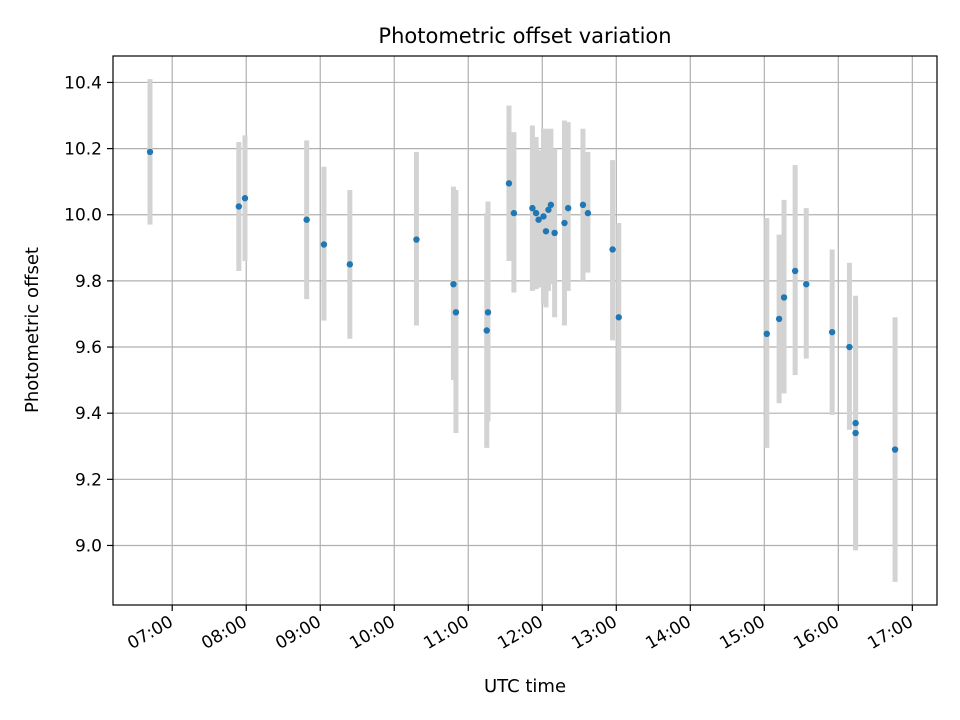 Image resolution: width=960 pixels, height=720 pixels. What do you see at coordinates (88, 414) in the screenshot?
I see `y-tick-label: 9.4` at bounding box center [88, 414].